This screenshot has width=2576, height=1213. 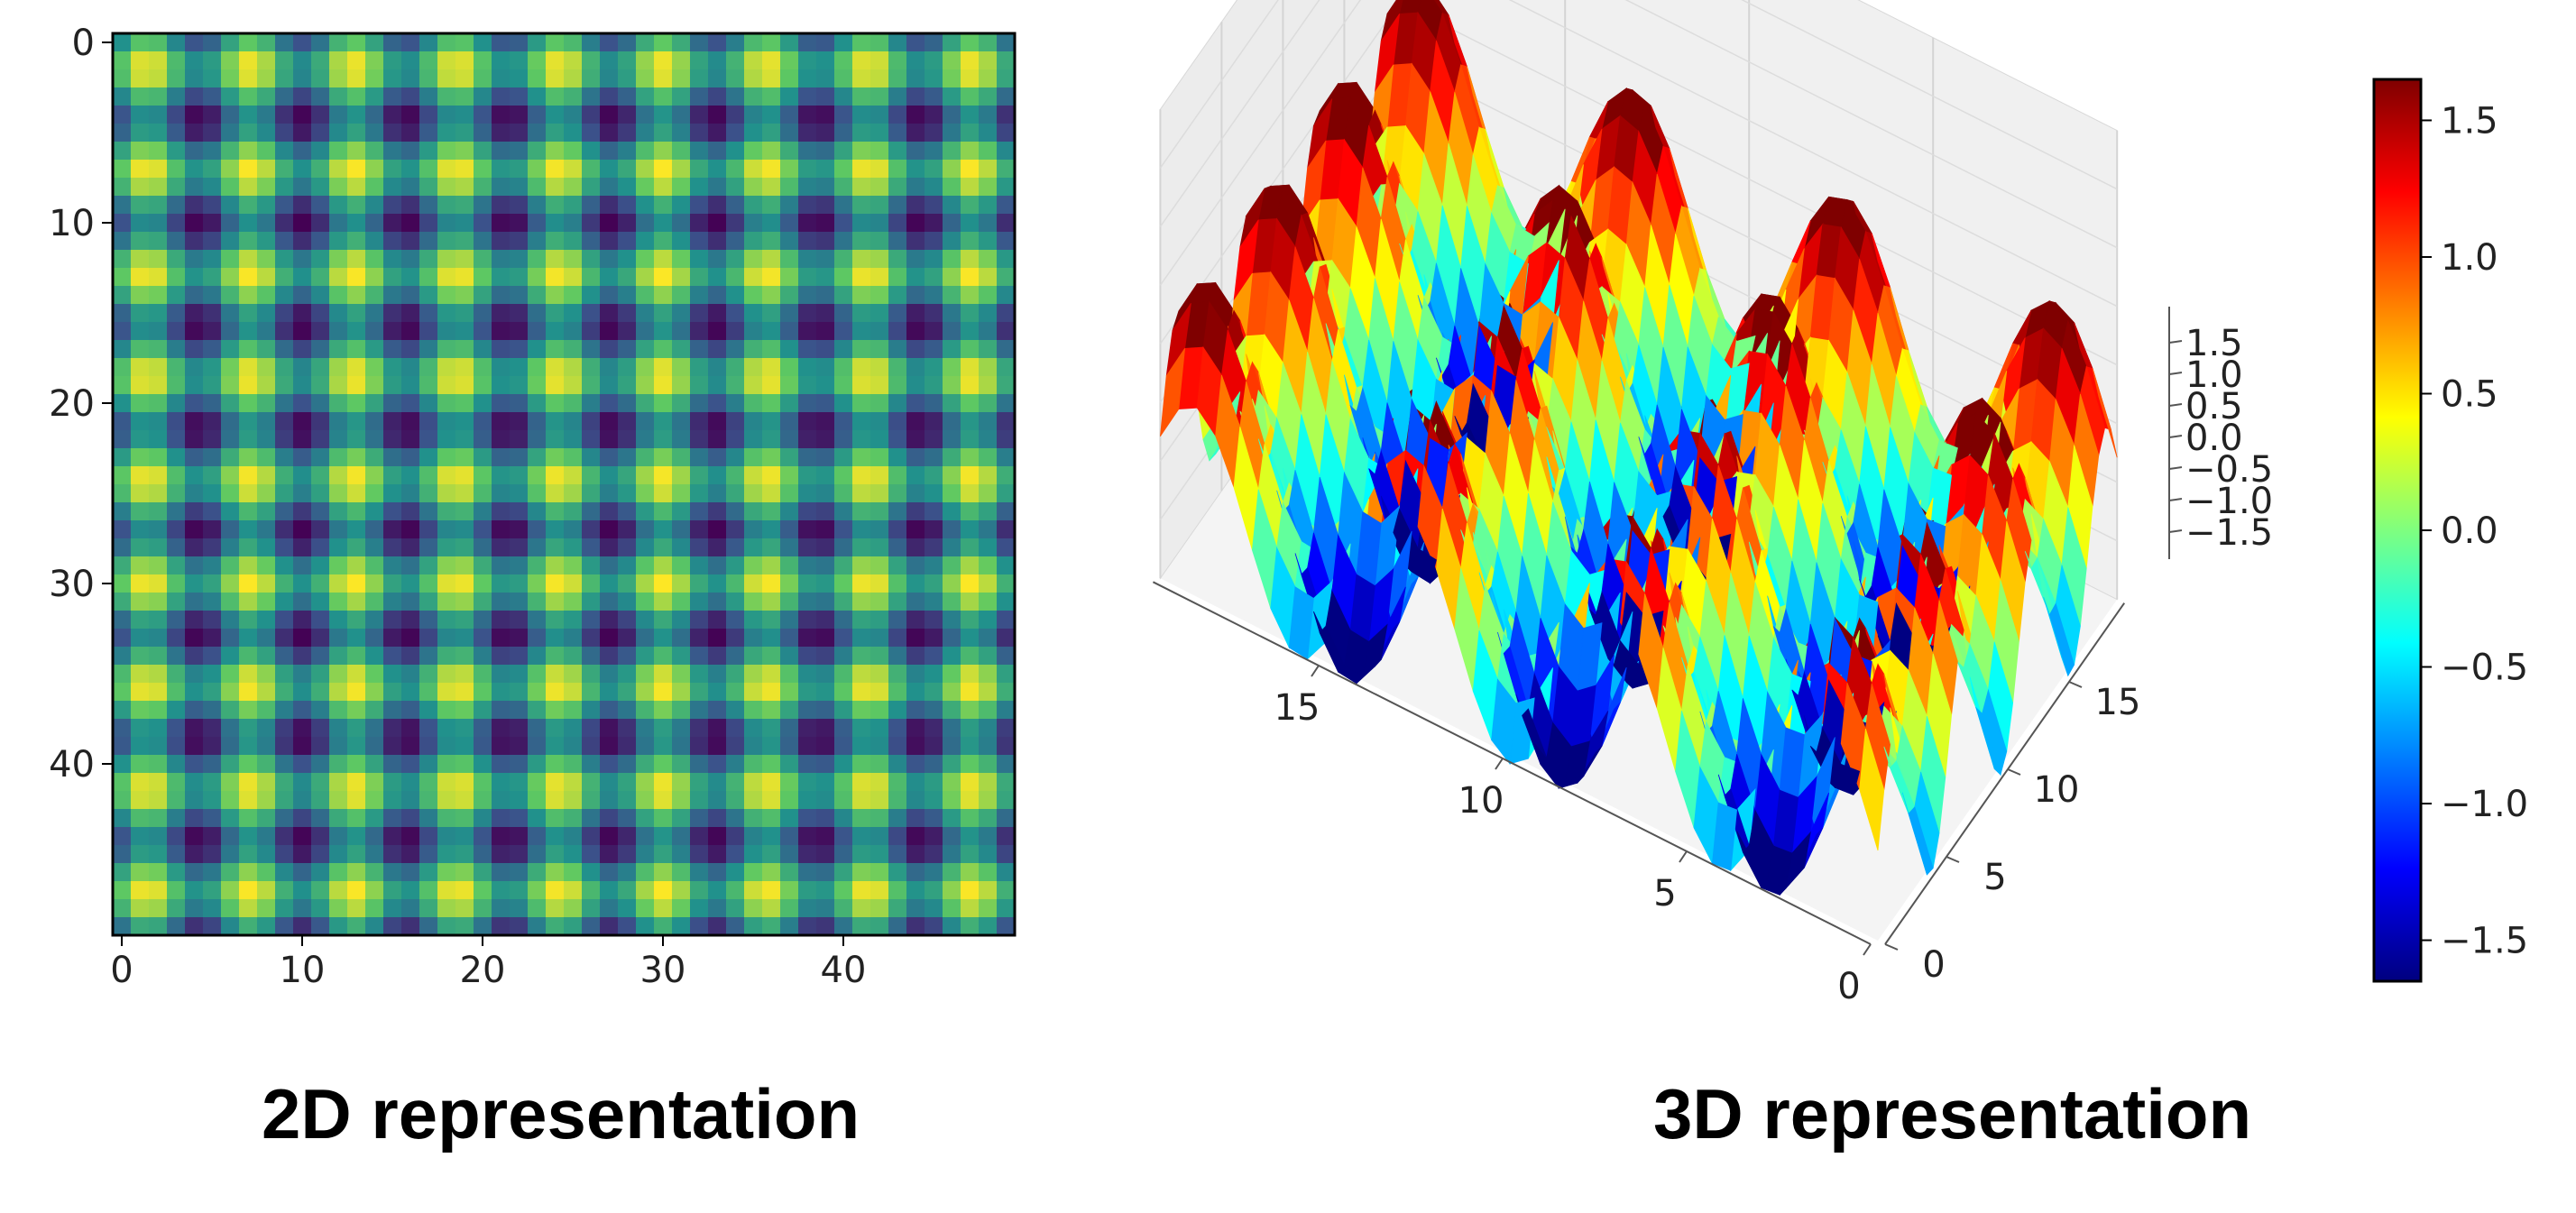 What do you see at coordinates (2229, 501) in the screenshot?
I see `z-tick-label: −1.0` at bounding box center [2229, 501].